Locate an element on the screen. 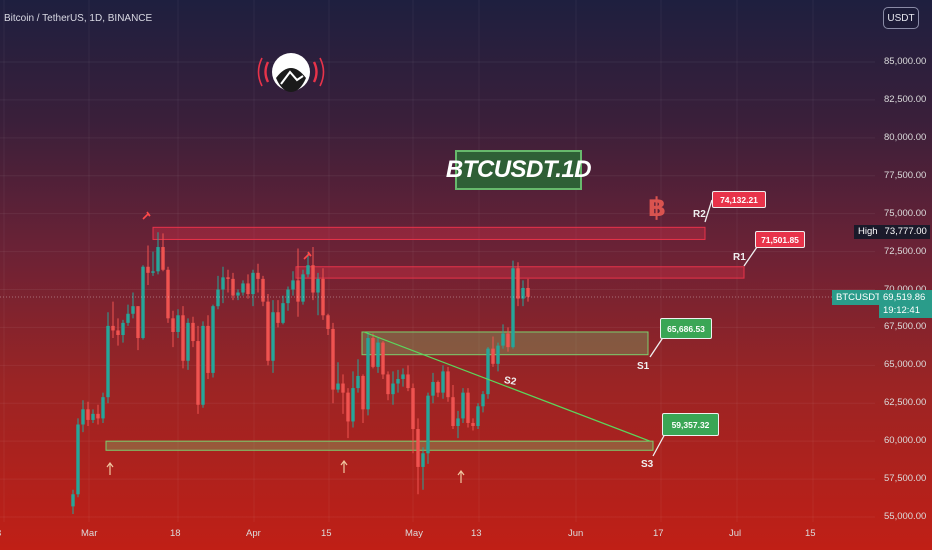 This screenshot has height=550, width=932. price-tick-label: 62,500.00 is located at coordinates (905, 403).